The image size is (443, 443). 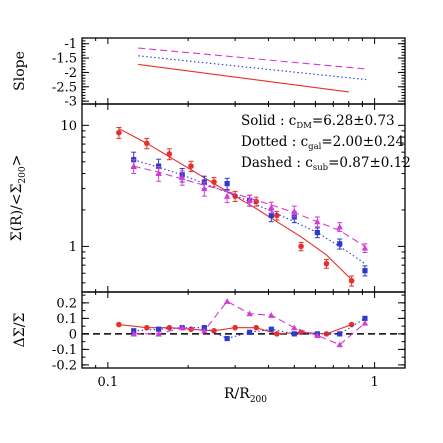 I want to click on panel-0-y-tick-label: -1, so click(x=70, y=44).